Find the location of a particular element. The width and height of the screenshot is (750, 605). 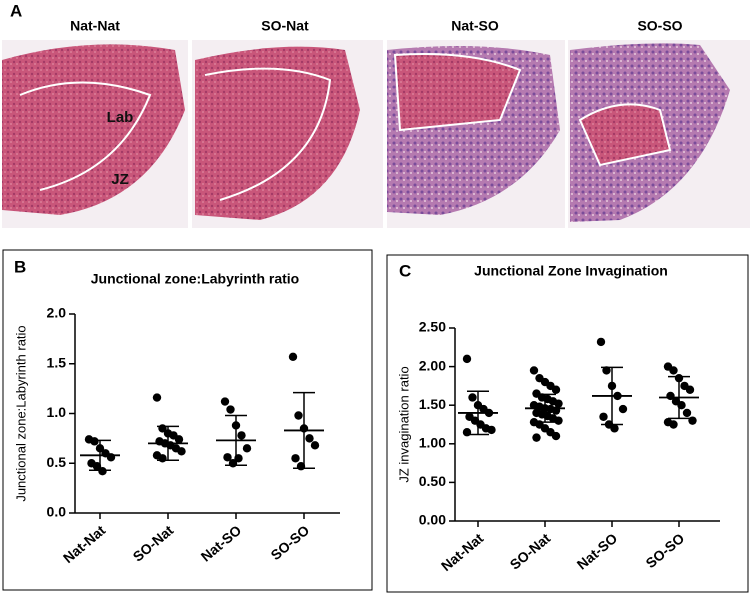

y-tick-label: 0.00 is located at coordinates (432, 520).